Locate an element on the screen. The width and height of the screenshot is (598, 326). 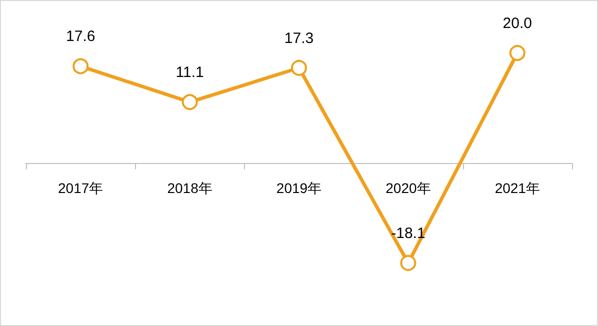
data-label: 17.3 is located at coordinates (299, 38).